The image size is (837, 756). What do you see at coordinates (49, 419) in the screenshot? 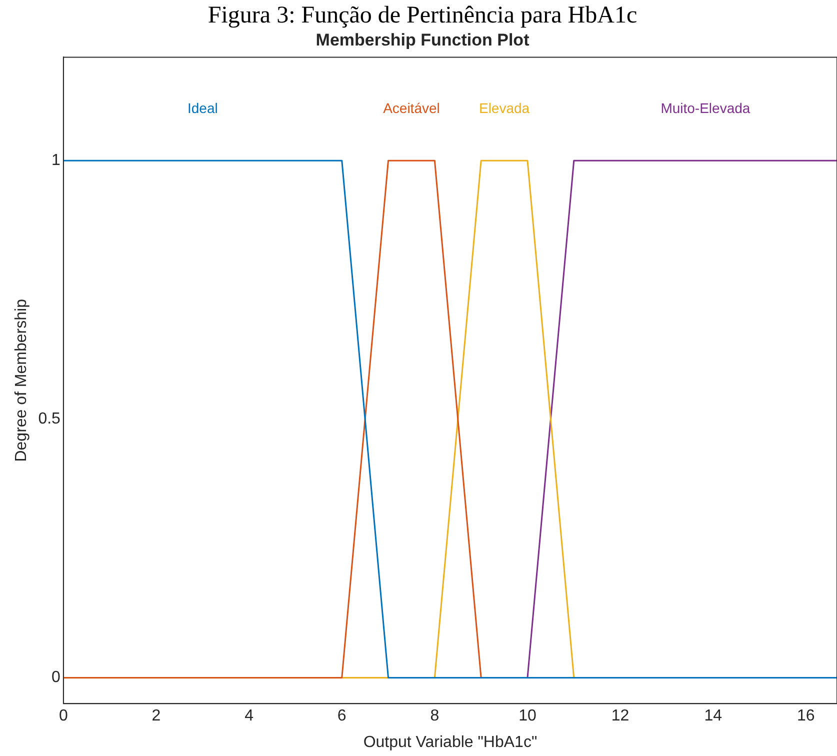
I see `y-tick-label: 0.5` at bounding box center [49, 419].